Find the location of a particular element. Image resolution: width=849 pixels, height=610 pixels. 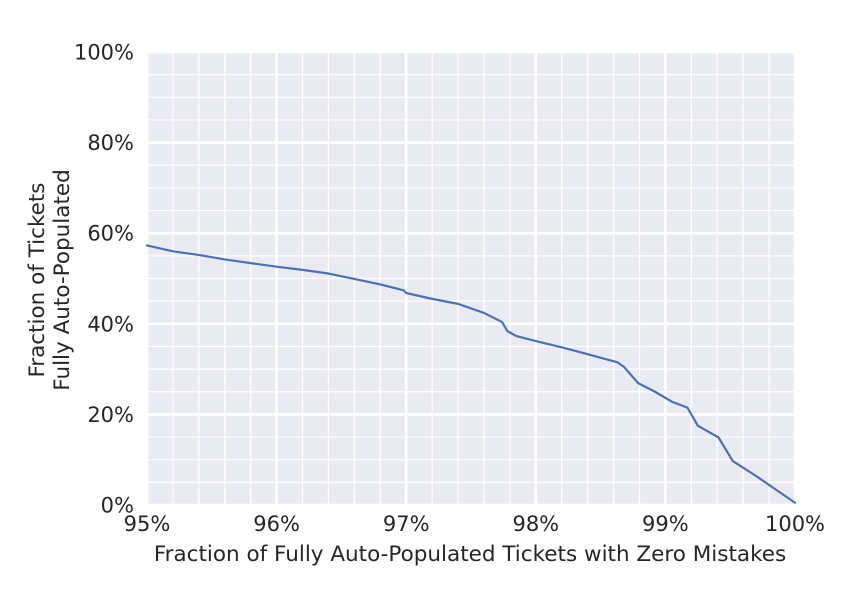

y-tick-label: 100% is located at coordinates (104, 53).